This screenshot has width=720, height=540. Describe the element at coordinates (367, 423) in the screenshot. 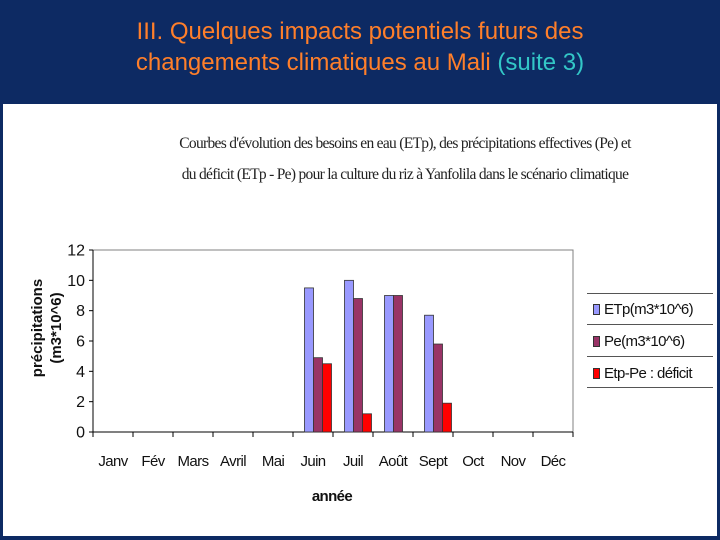

I see `bar-2-Juil` at that location.